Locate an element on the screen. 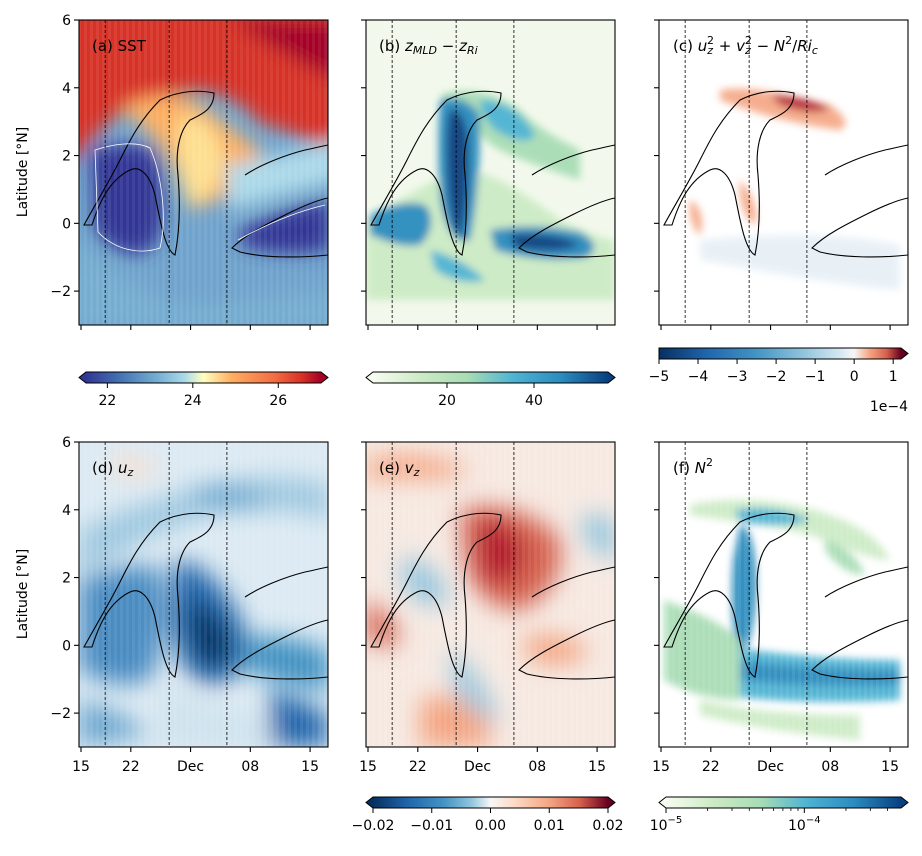 The image size is (922, 856). panel-b-frame is located at coordinates (490, 172).